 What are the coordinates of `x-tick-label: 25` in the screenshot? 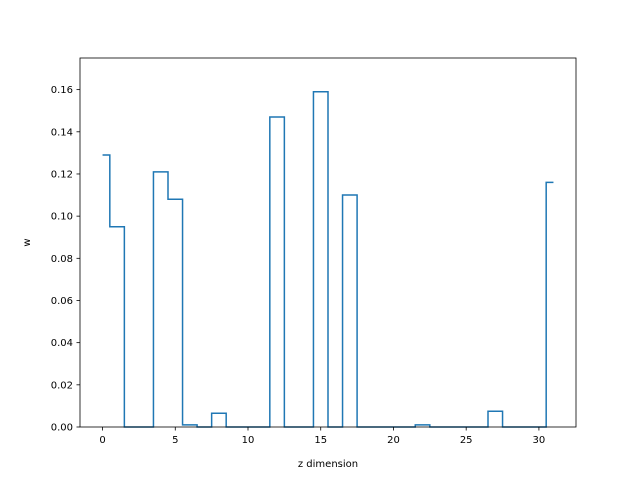 It's located at (466, 440).